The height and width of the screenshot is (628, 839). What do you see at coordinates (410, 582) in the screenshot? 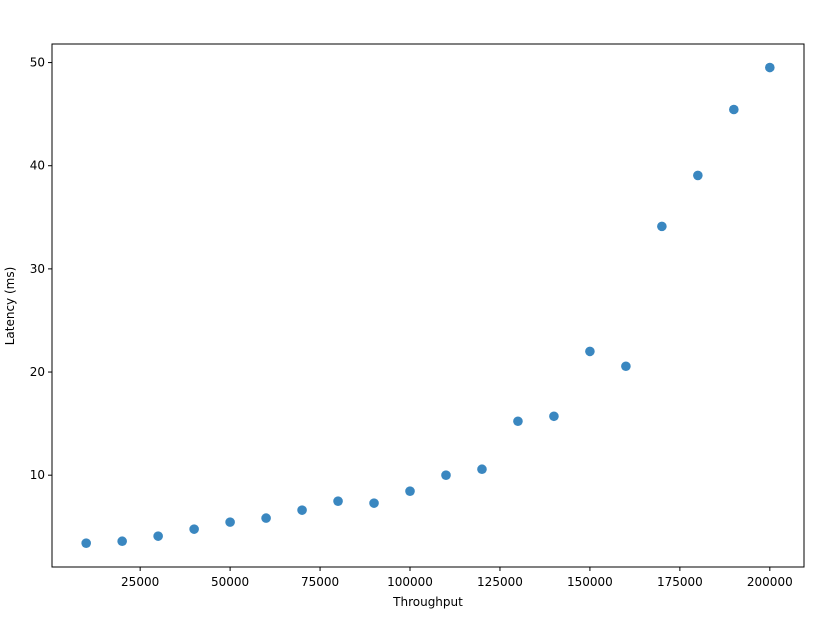
I see `x-tick-label: 100000` at bounding box center [410, 582].